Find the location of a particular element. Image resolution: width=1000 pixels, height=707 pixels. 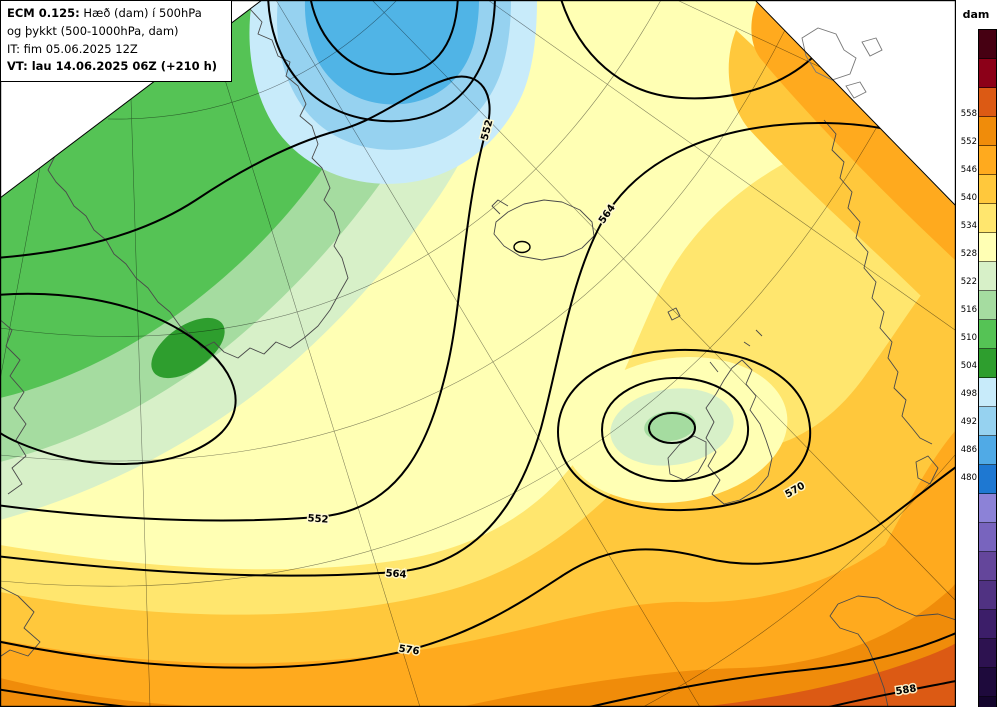

fill-deep-orange-br is located at coordinates (708, 644).